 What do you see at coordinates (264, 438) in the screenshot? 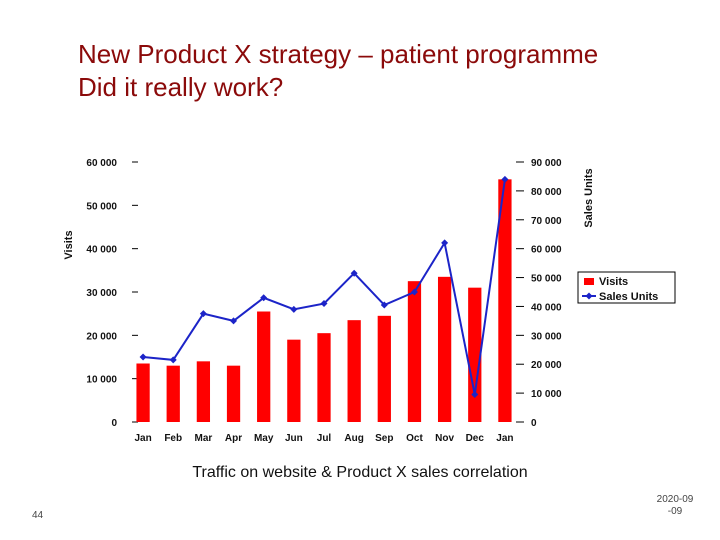
I see `x-axis-tick-label: May` at bounding box center [264, 438].